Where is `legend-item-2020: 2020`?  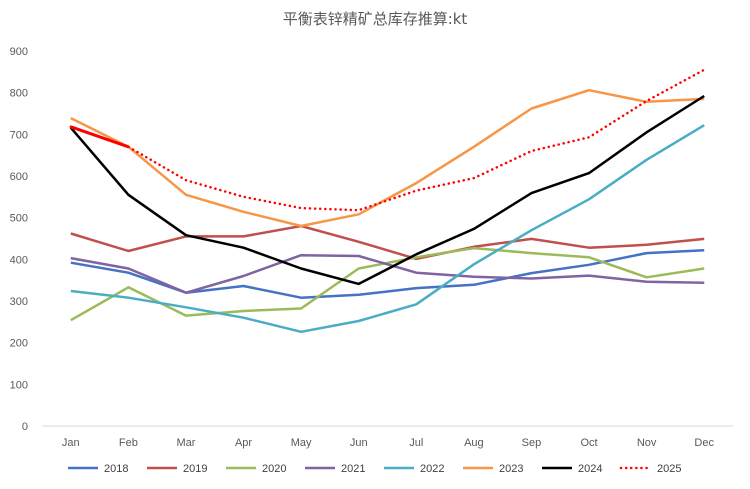 legend-item-2020: 2020 is located at coordinates (256, 469).